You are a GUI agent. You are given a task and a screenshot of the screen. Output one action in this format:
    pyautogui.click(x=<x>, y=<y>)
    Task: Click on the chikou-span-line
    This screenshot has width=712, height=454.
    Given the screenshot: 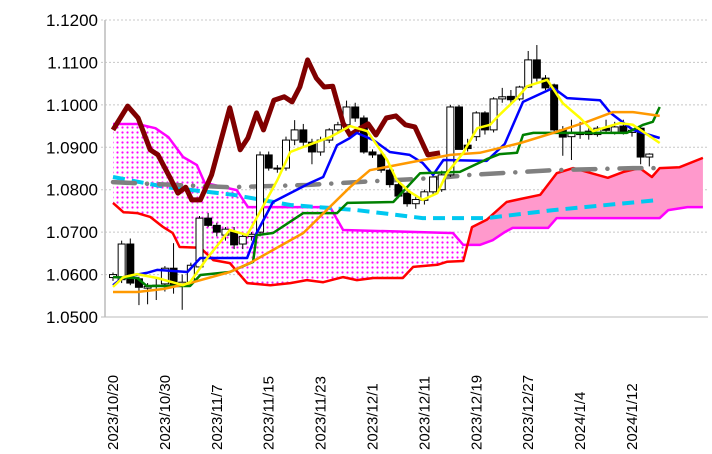 What is the action you would take?
    pyautogui.click(x=275, y=130)
    